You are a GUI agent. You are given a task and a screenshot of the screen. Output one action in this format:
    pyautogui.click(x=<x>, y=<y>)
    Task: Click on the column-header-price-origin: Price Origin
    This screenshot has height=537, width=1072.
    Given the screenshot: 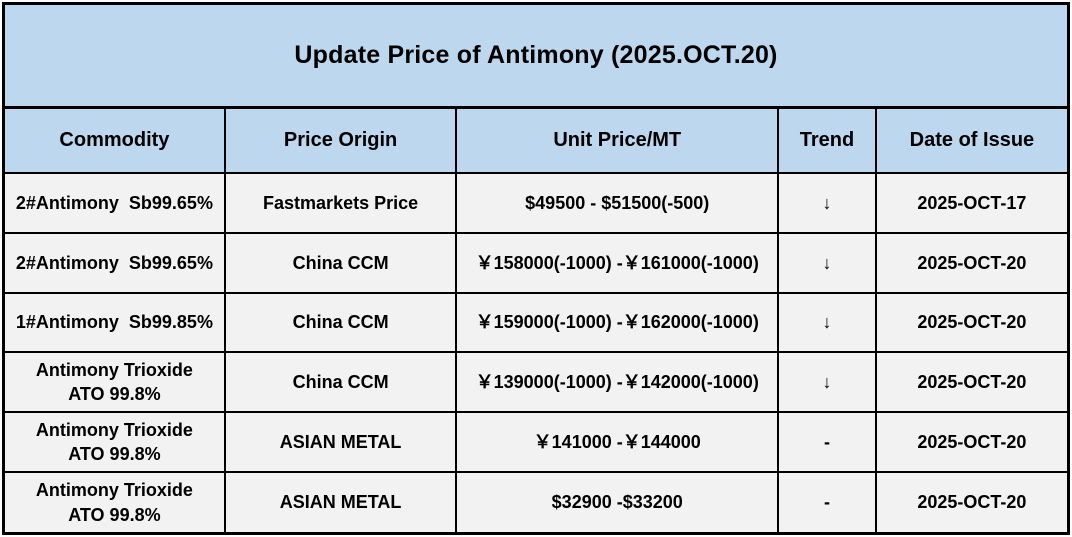 What is the action you would take?
    pyautogui.click(x=340, y=141)
    